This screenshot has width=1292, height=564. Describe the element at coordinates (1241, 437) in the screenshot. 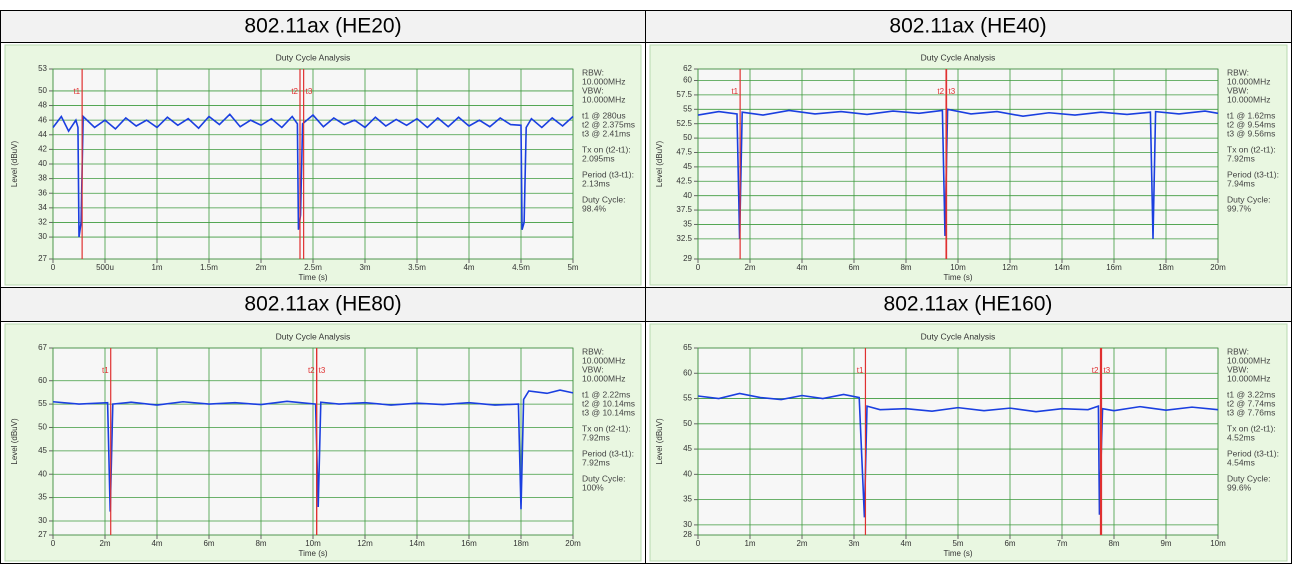

I see `annotation: 4.52ms` at that location.